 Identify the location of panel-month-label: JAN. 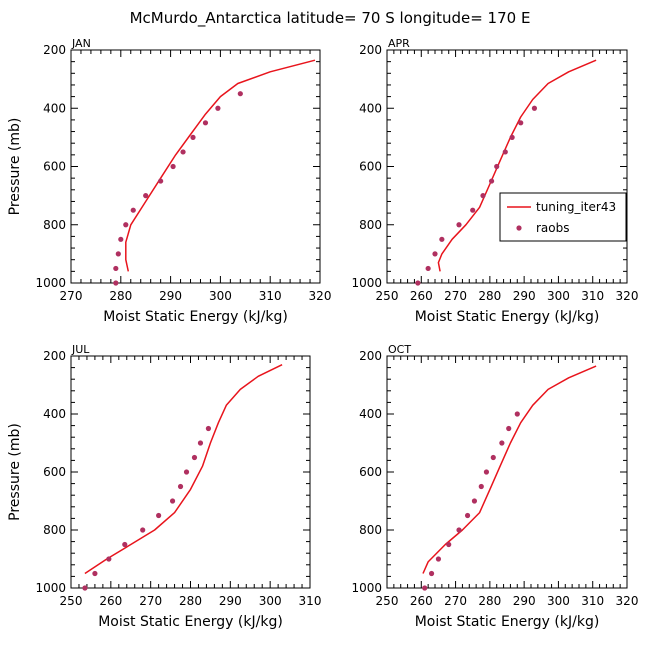
(81, 43).